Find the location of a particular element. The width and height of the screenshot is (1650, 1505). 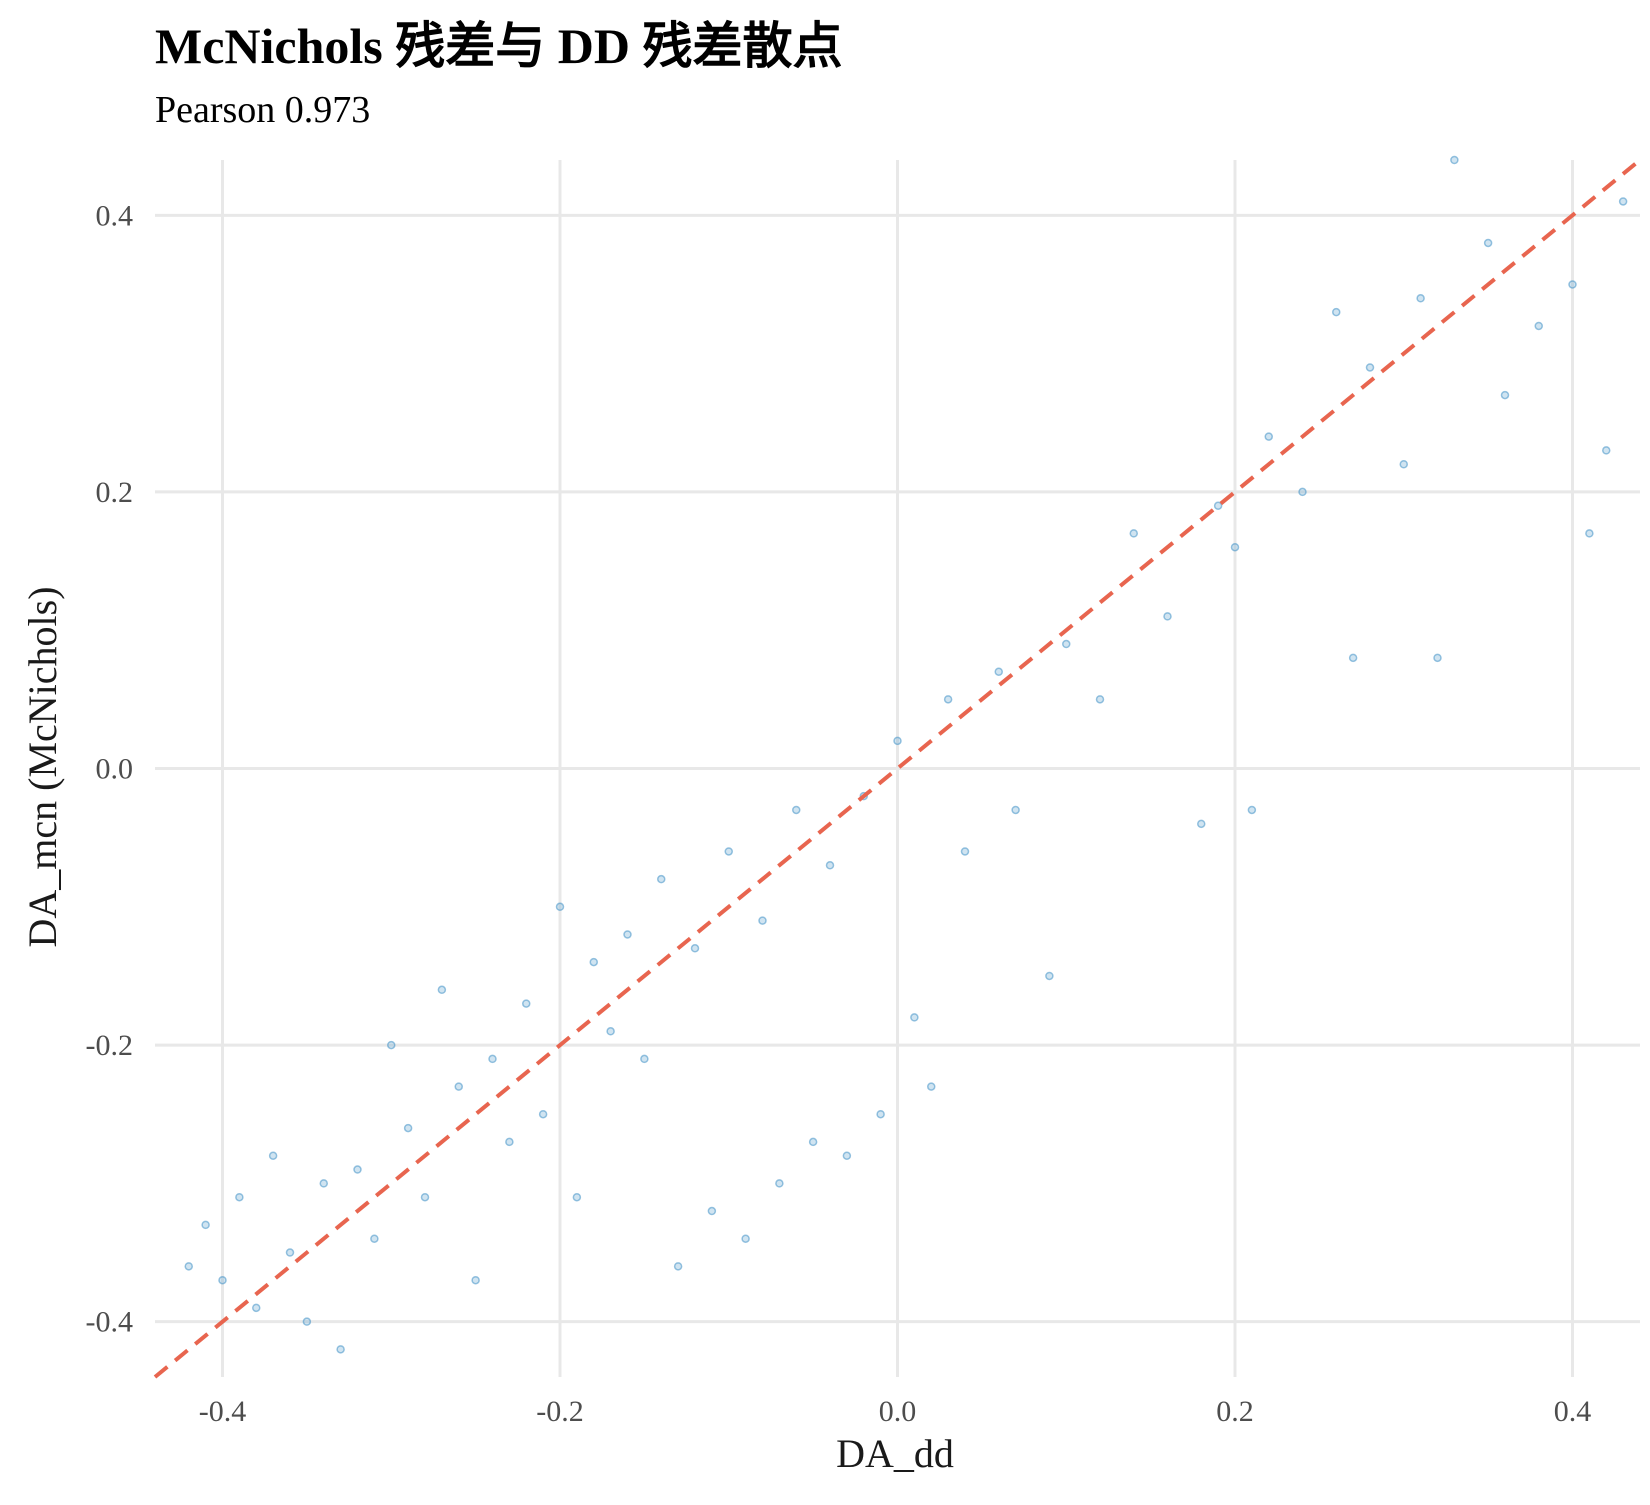

x-tick-label: 0.4 is located at coordinates (1573, 1411).